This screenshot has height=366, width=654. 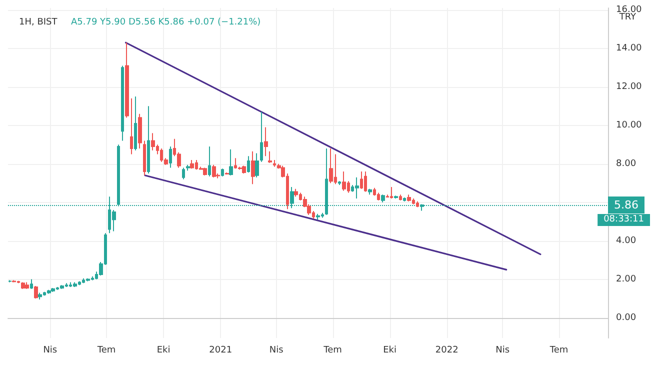 I want to click on ref-line-label: 5.86, so click(x=626, y=205).